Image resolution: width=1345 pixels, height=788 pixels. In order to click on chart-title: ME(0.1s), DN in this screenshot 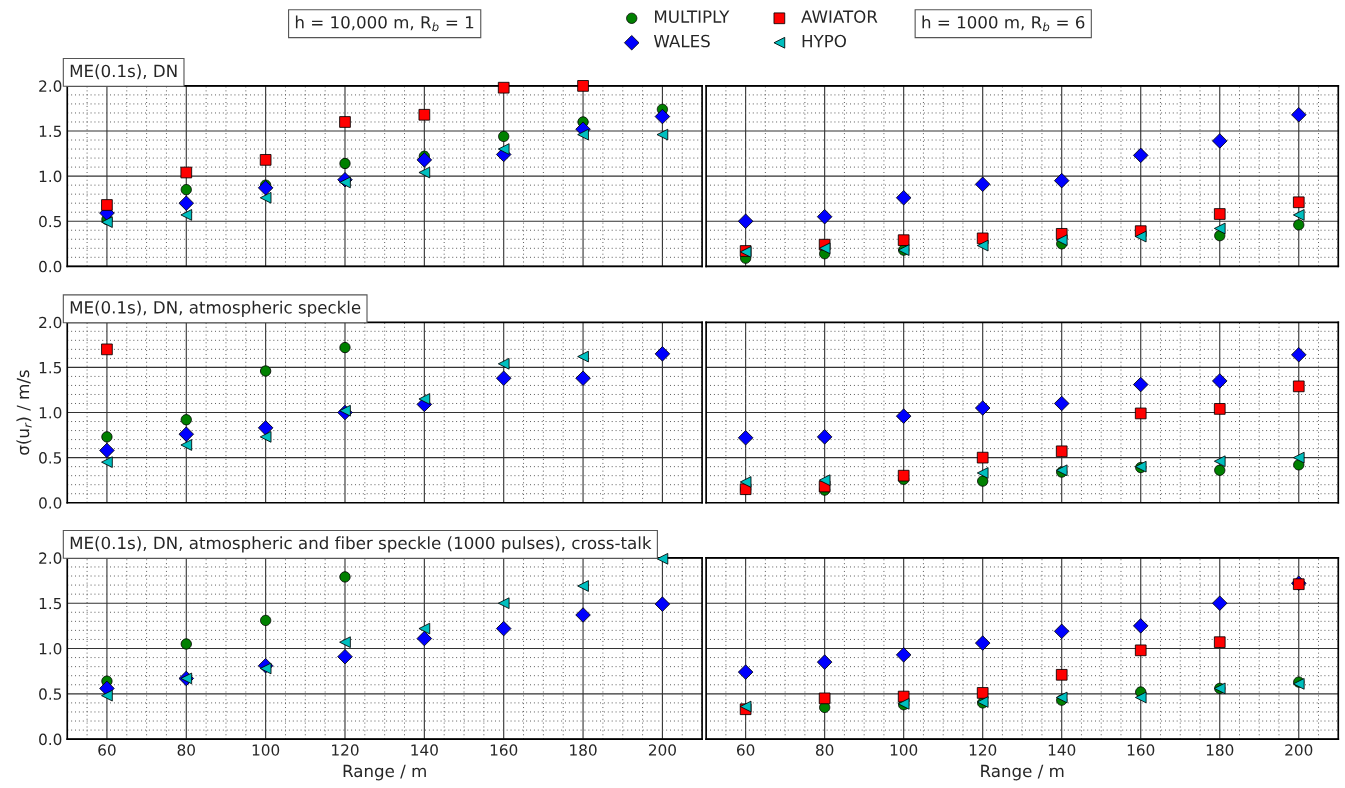, I will do `click(123, 72)`.